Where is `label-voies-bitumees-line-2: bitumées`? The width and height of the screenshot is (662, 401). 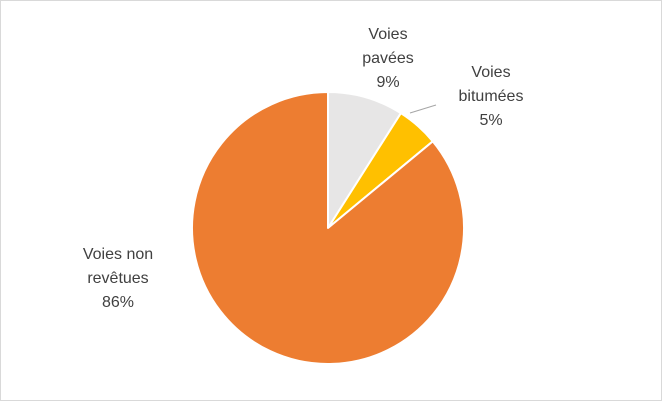 label-voies-bitumees-line-2: bitumées is located at coordinates (491, 96).